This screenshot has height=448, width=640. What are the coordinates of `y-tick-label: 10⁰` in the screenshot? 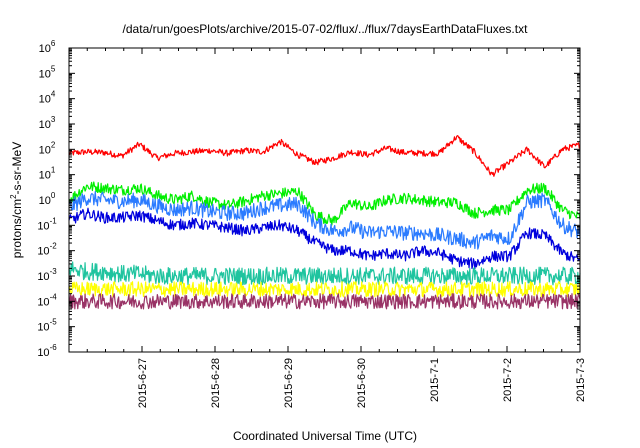 It's located at (47, 199).